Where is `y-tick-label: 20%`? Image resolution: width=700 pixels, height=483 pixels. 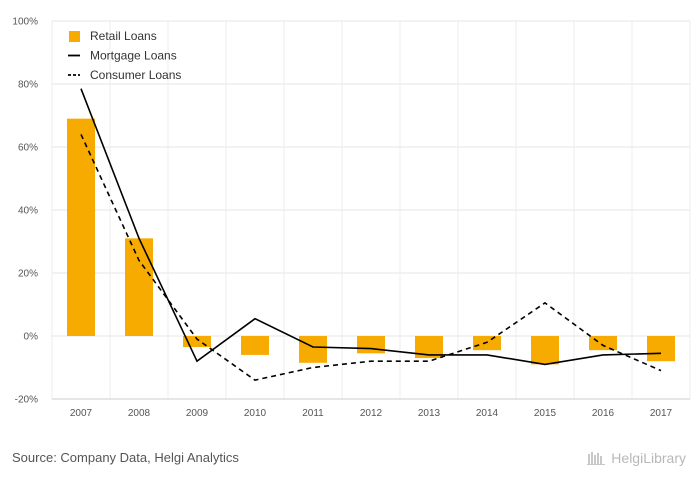 y-tick-label: 20% is located at coordinates (28, 274).